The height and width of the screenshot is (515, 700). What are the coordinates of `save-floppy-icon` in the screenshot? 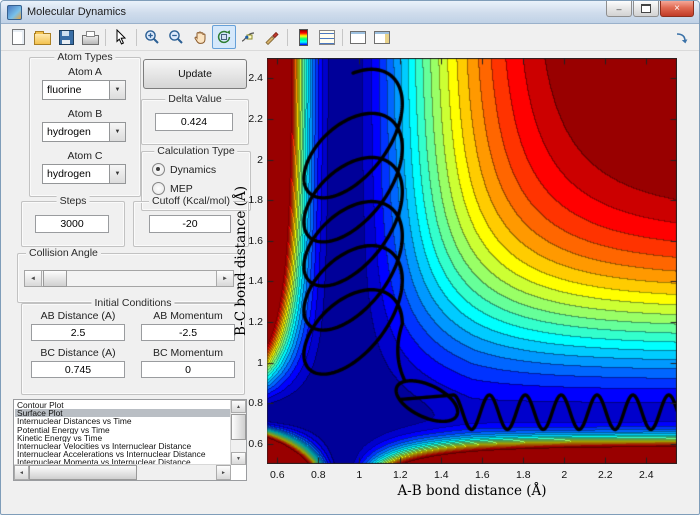 It's located at (66, 37).